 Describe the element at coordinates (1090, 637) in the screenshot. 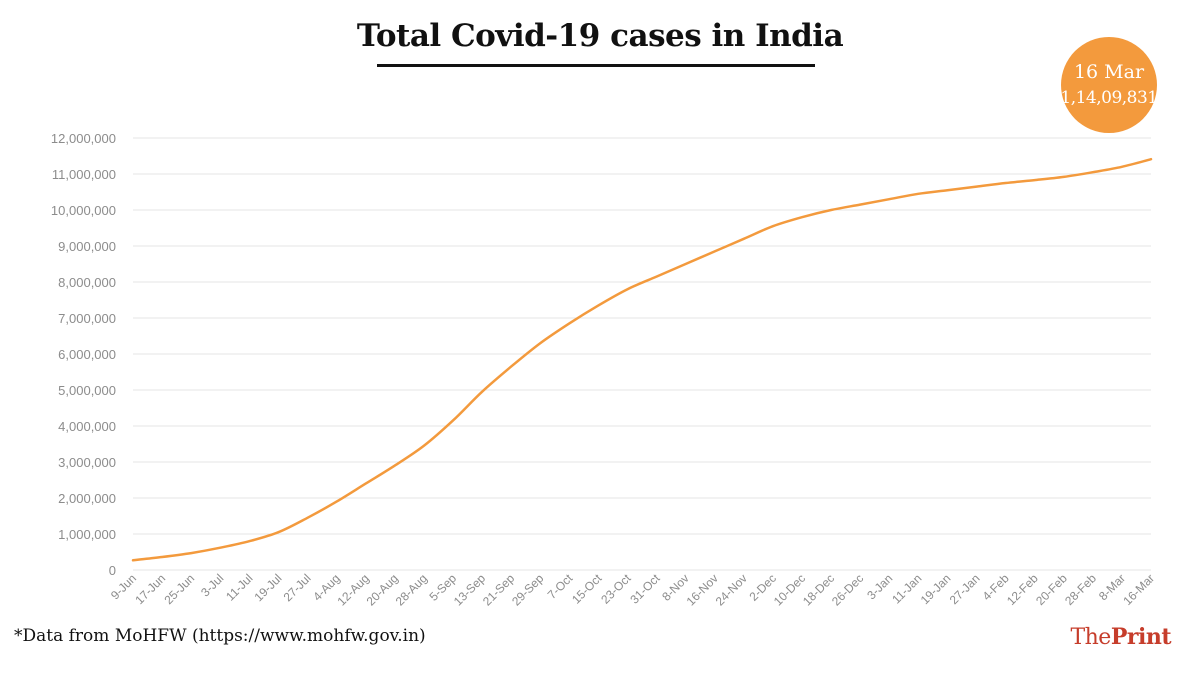

I see `brand-logo-part1: The` at that location.